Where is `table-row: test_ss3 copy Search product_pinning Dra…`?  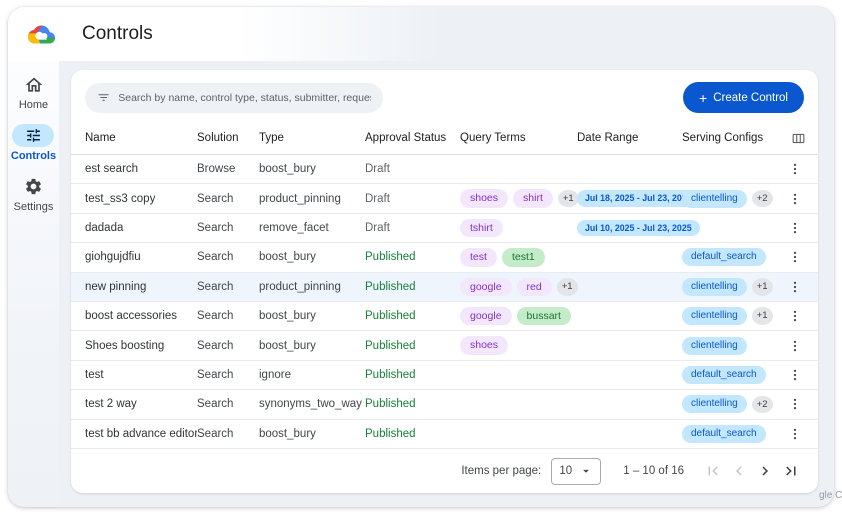 table-row: test_ss3 copy Search product_pinning Dra… is located at coordinates (444, 199).